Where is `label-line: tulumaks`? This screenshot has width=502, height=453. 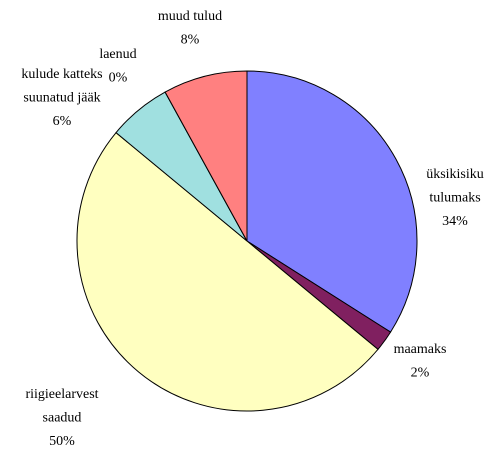 label-line: tulumaks is located at coordinates (454, 198).